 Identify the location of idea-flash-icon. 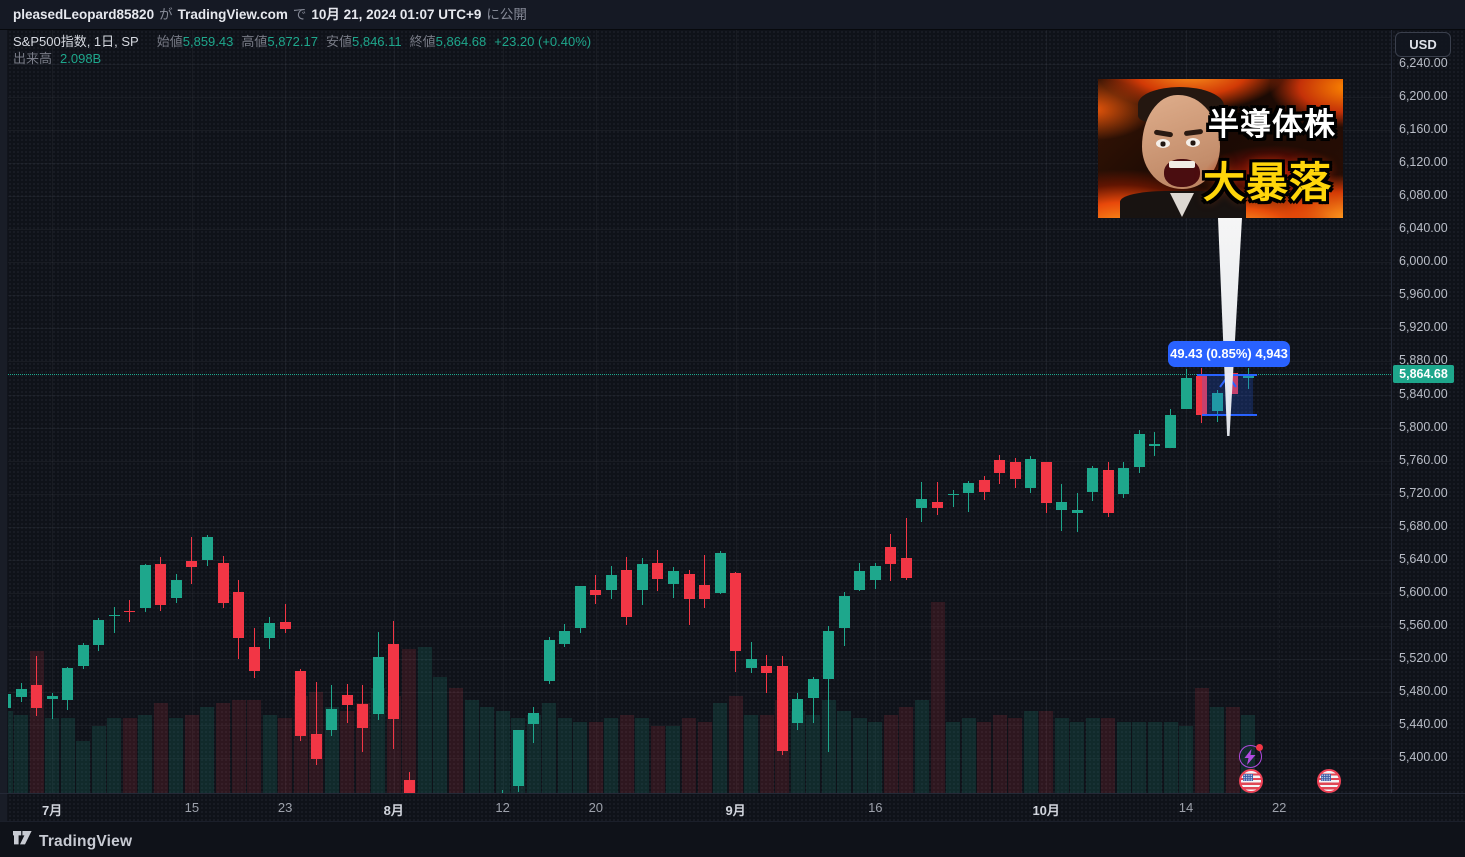
(1251, 756).